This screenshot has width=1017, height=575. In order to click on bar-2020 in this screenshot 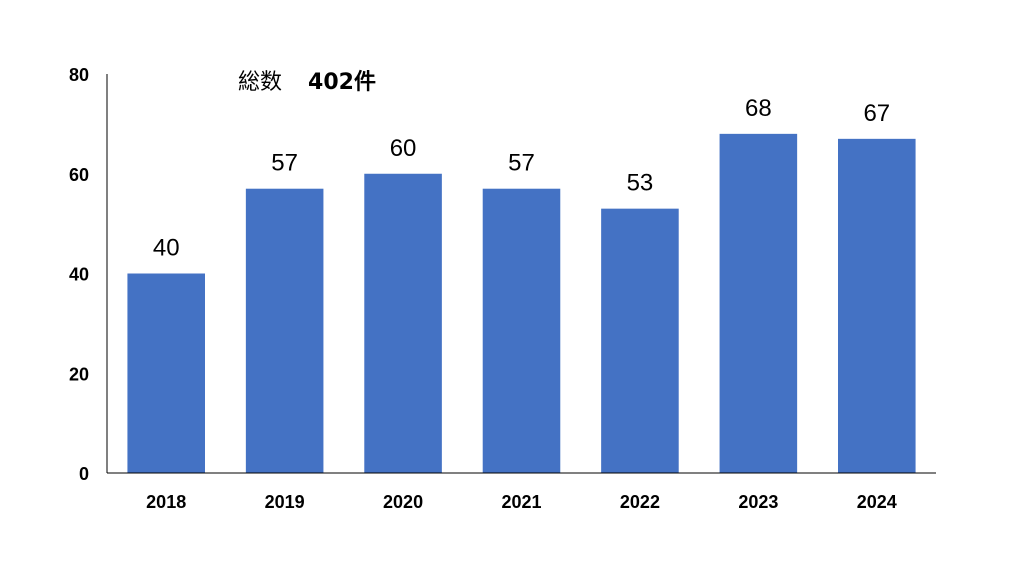, I will do `click(403, 323)`.